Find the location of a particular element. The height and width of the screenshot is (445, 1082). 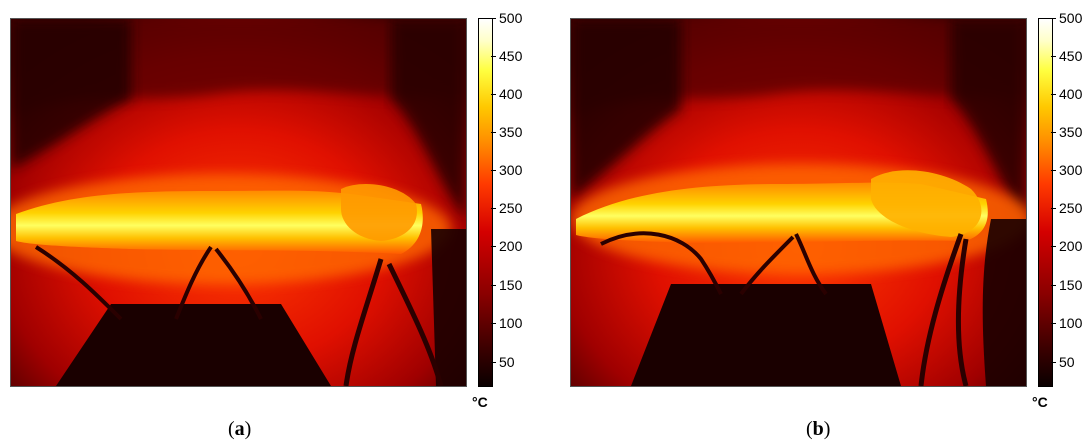

colorbar-a is located at coordinates (485, 202).